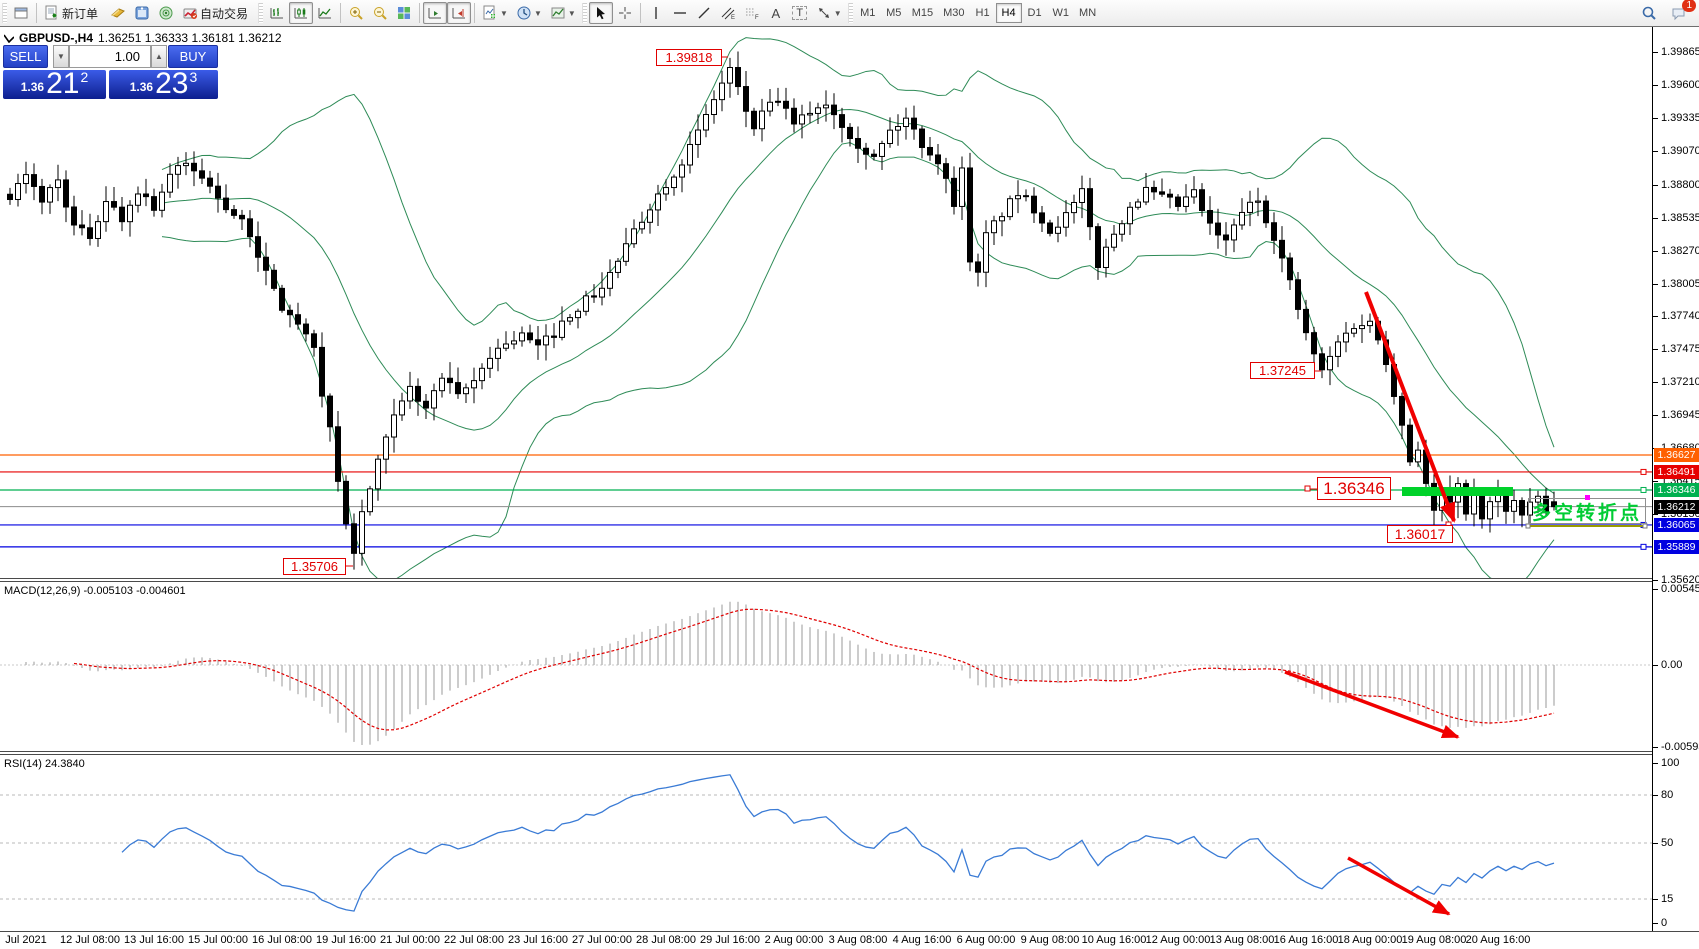 The height and width of the screenshot is (949, 1699). I want to click on timeframe-button-m30: M30, so click(954, 13).